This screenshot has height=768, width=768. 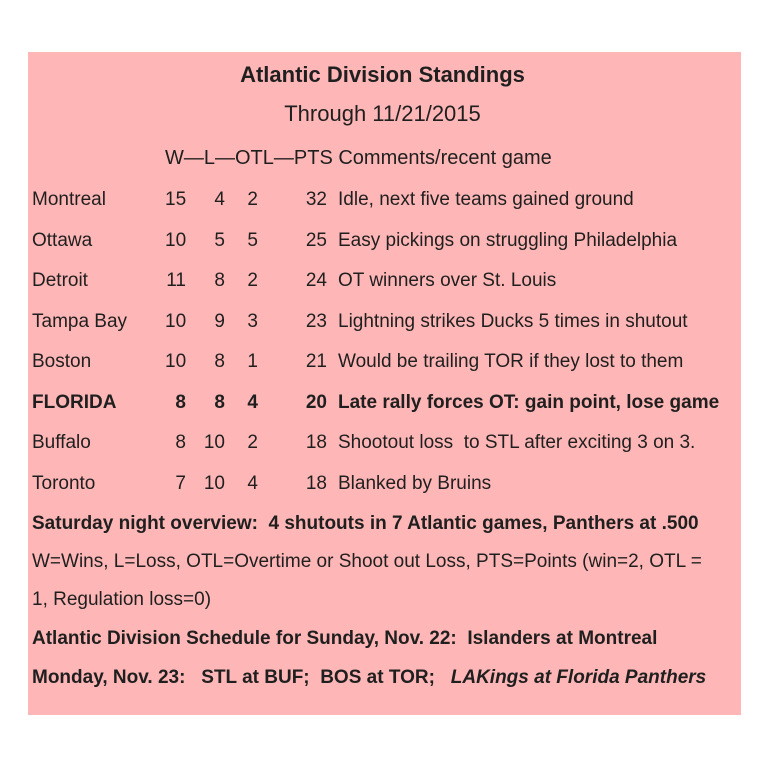 What do you see at coordinates (382, 74) in the screenshot?
I see `page-title: Atlantic Division Standings` at bounding box center [382, 74].